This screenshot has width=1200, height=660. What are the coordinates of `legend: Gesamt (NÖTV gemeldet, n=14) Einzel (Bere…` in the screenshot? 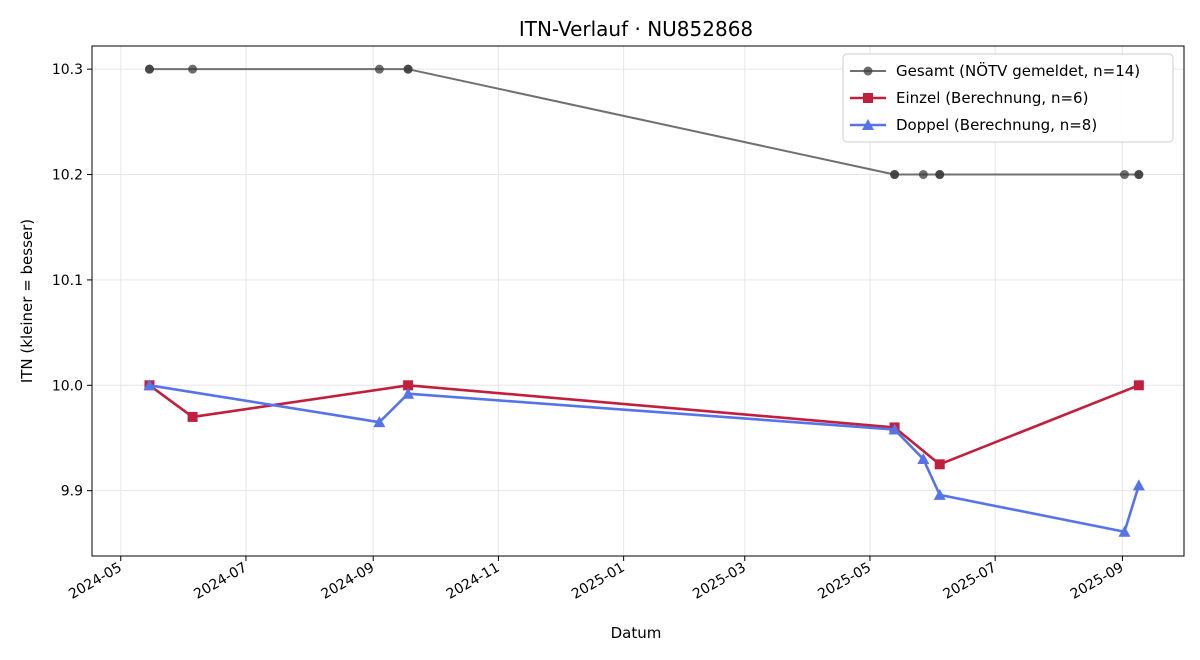 It's located at (1008, 98).